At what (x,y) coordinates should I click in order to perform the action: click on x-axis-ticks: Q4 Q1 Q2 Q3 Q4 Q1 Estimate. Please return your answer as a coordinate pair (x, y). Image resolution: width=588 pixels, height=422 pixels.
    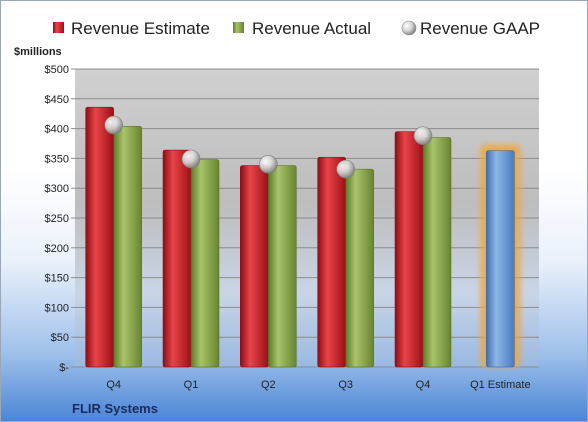
    Looking at the image, I should click on (318, 385).